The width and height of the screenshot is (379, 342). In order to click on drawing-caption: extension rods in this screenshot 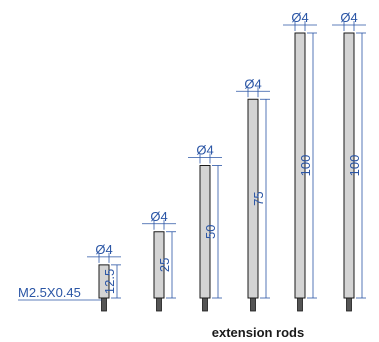, I will do `click(258, 332)`.